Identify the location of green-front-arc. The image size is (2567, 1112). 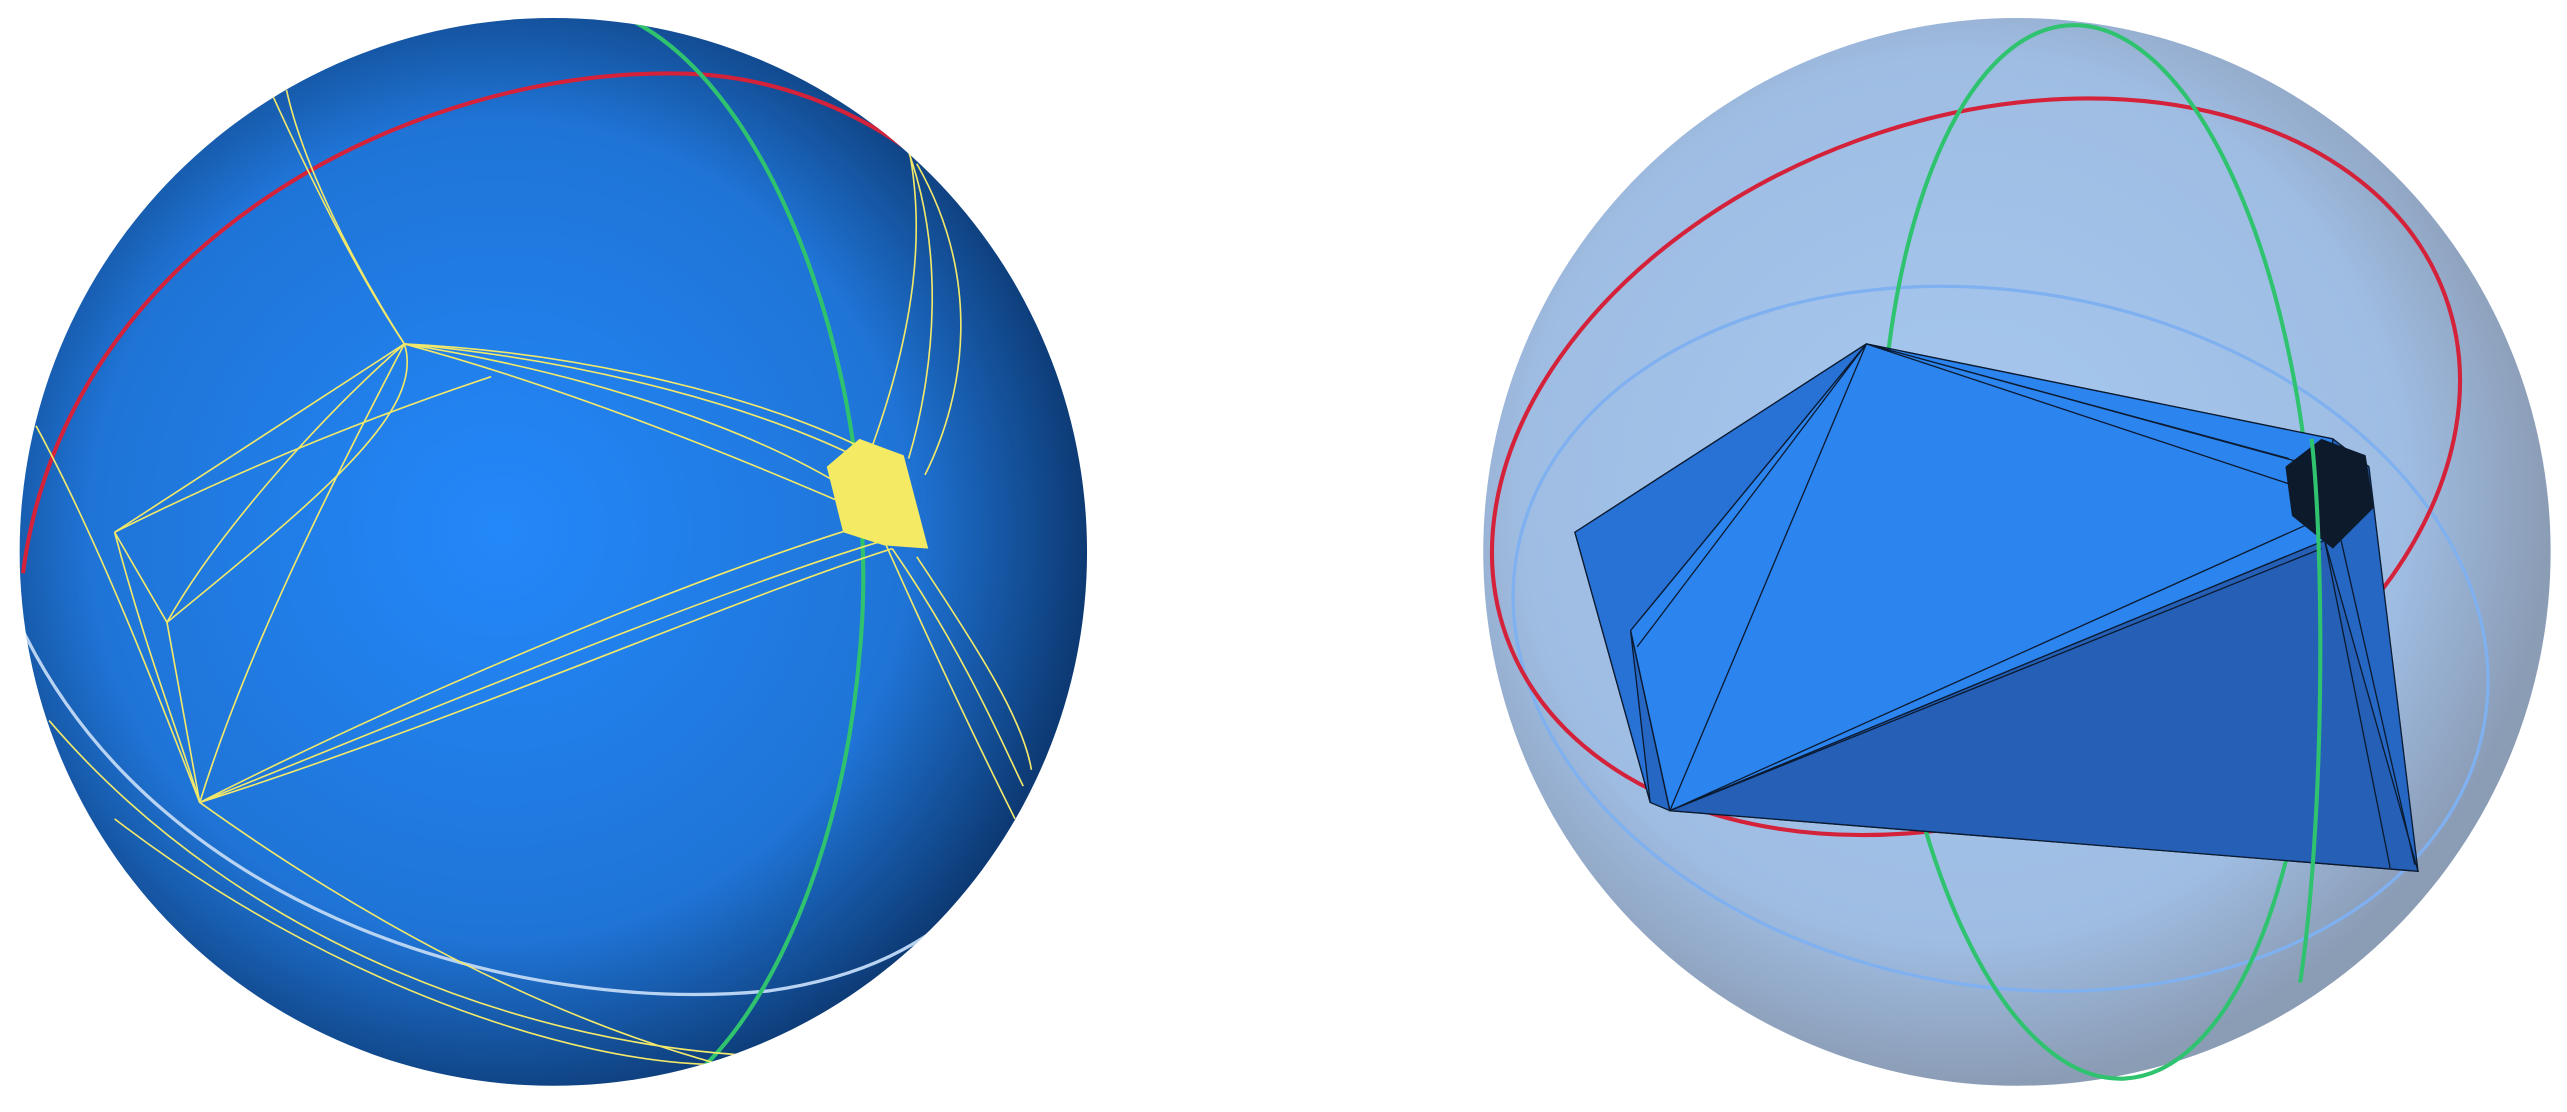
(2310, 710).